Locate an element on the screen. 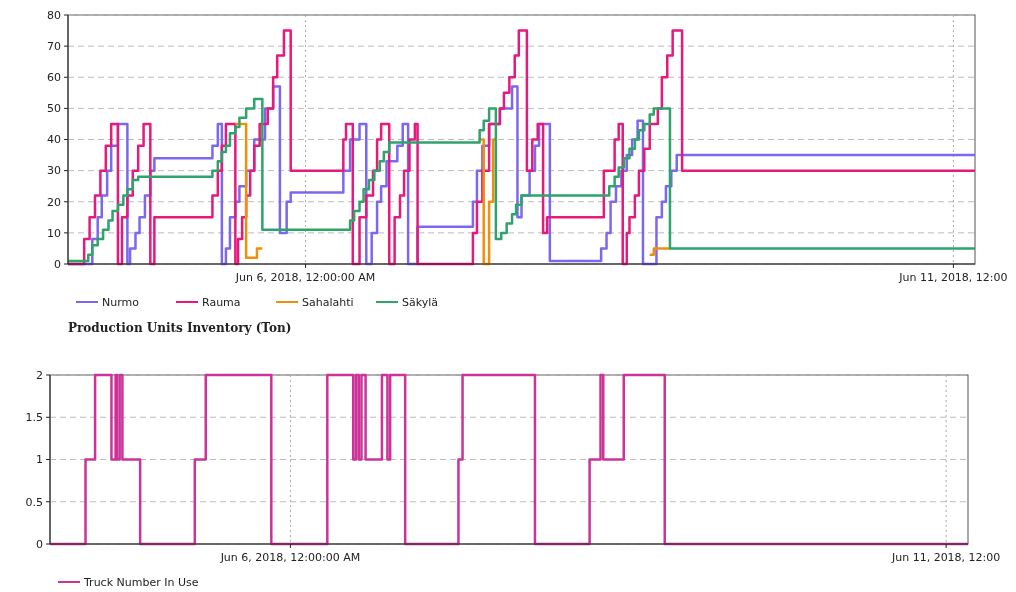 The height and width of the screenshot is (592, 1016). y-tick-label: 10 is located at coordinates (54, 233).